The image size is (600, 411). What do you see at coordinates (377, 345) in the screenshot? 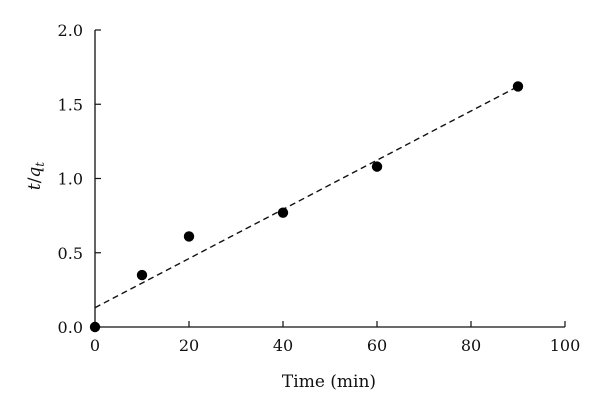
I see `x-tick-label: 60` at bounding box center [377, 345].